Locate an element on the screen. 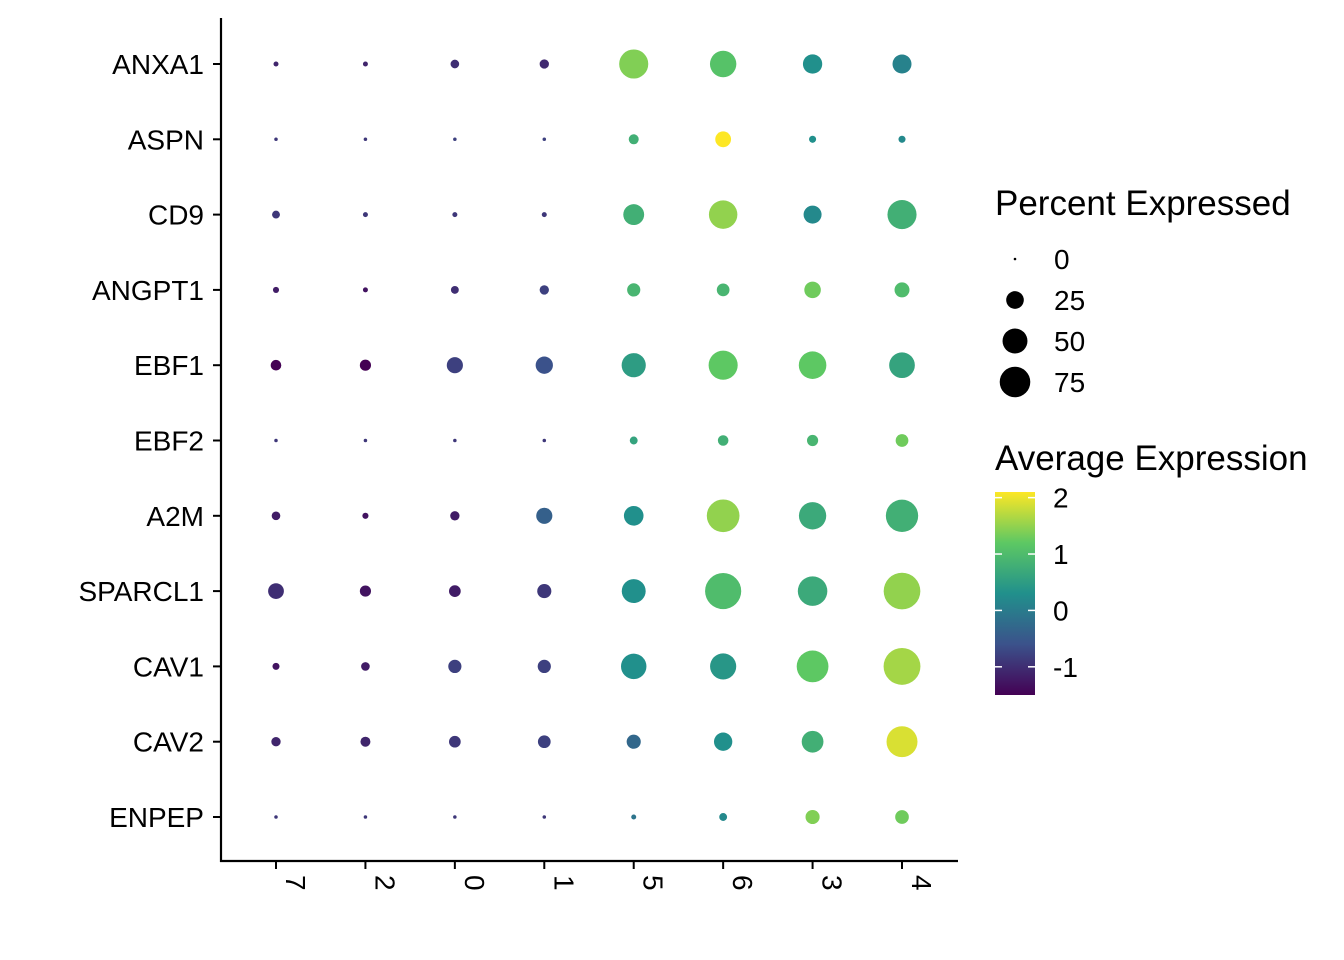 This screenshot has height=960, width=1344. color-legend: Average Expression 2 1 0 -1 is located at coordinates (1151, 567).